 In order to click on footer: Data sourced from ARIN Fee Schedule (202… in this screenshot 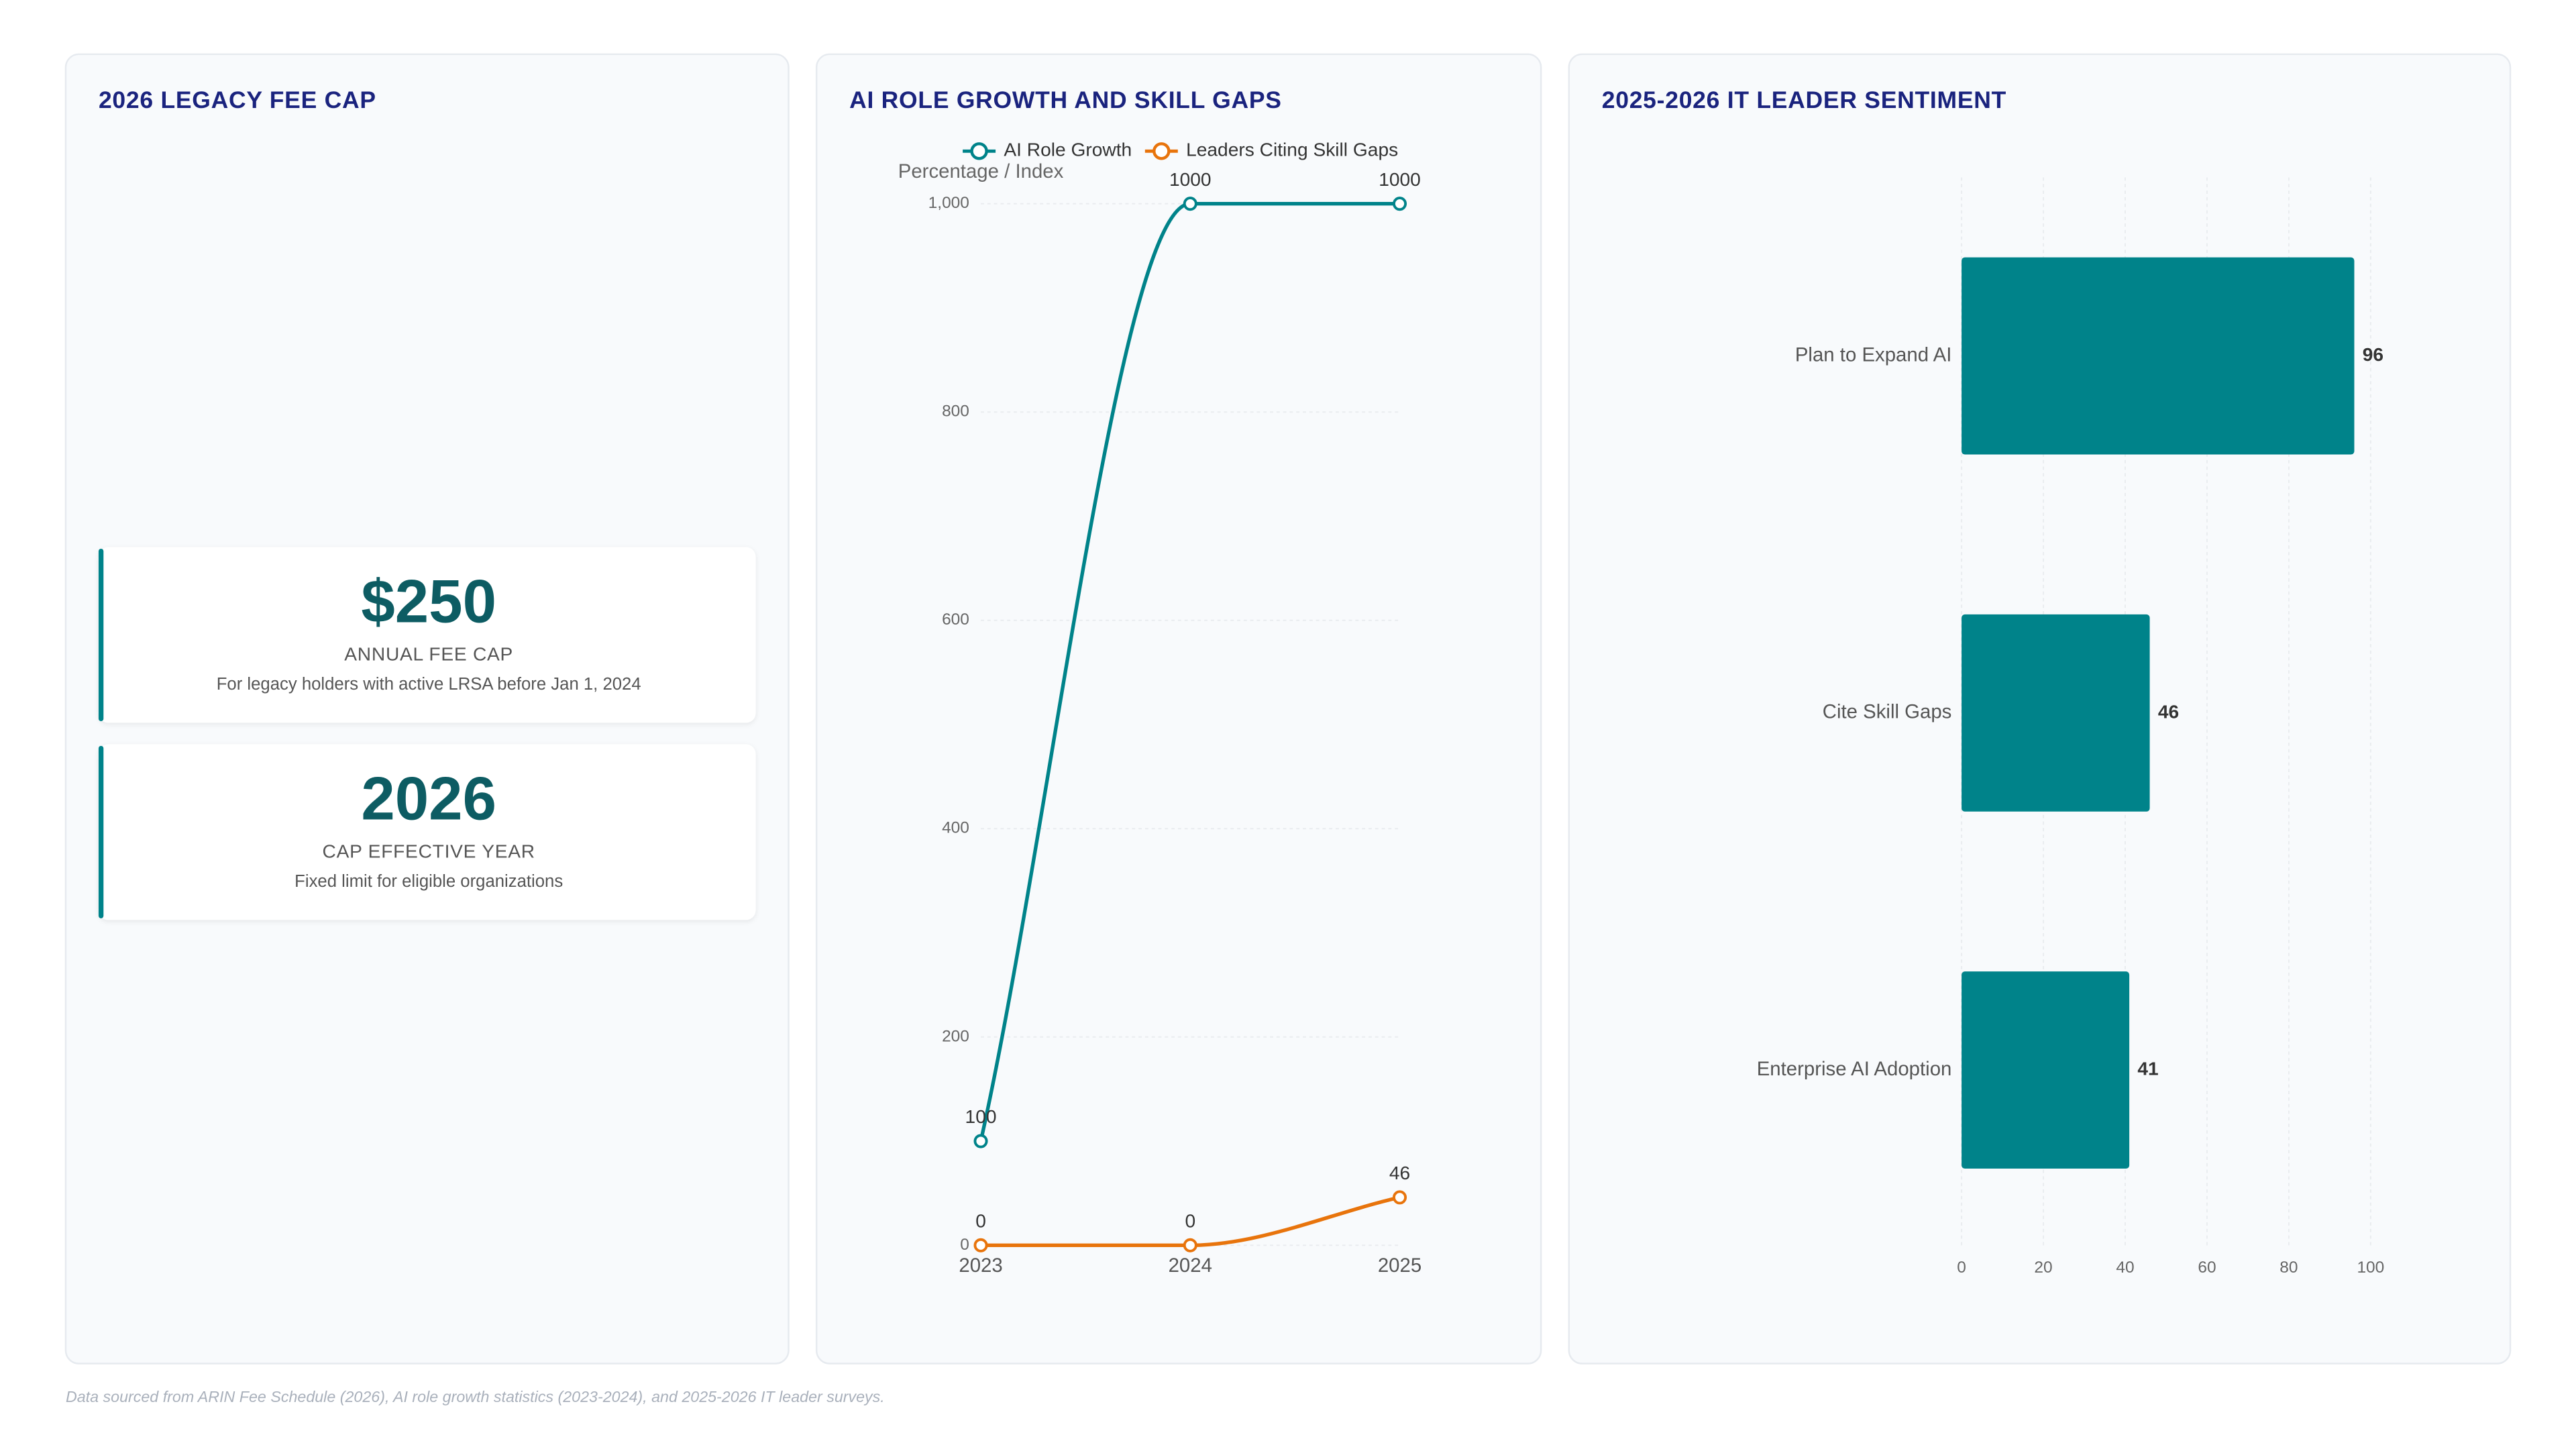, I will do `click(475, 1396)`.